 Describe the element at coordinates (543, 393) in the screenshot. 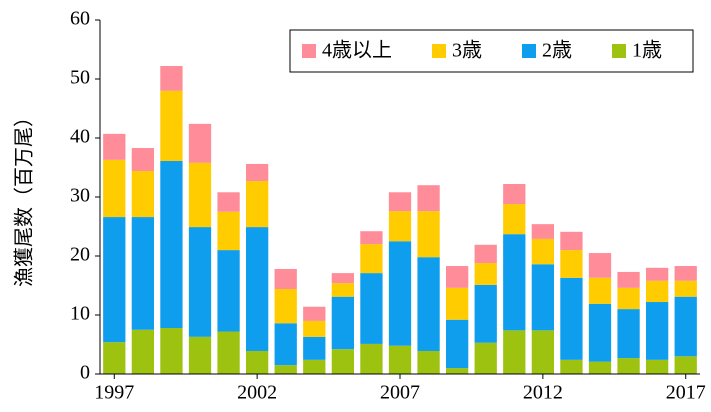

I see `x-tick-label: 2012` at that location.